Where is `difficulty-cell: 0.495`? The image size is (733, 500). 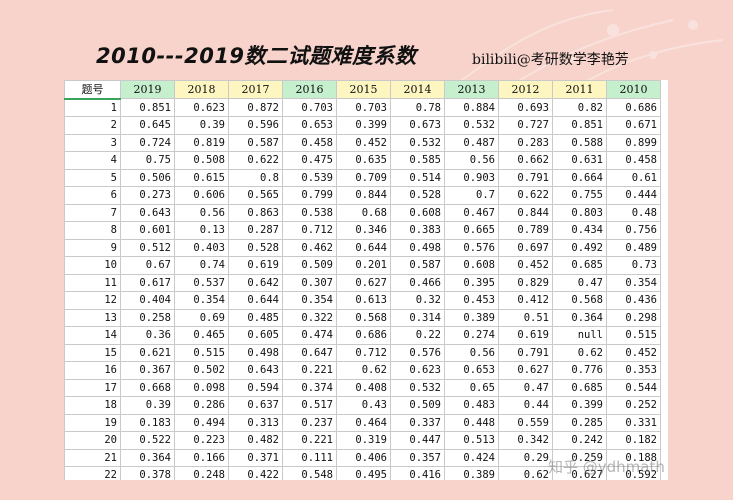 difficulty-cell: 0.495 is located at coordinates (363, 473).